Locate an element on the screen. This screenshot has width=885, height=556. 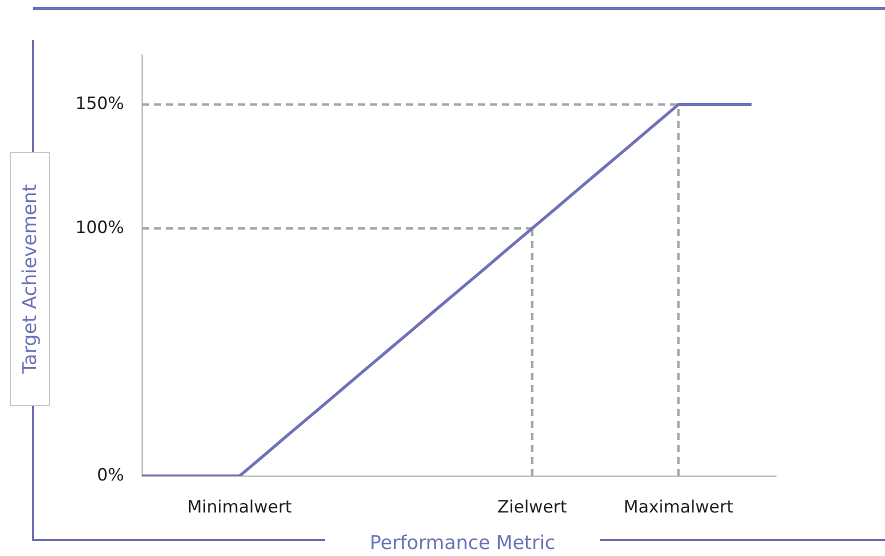
y-tick-label: 100% is located at coordinates (99, 228).